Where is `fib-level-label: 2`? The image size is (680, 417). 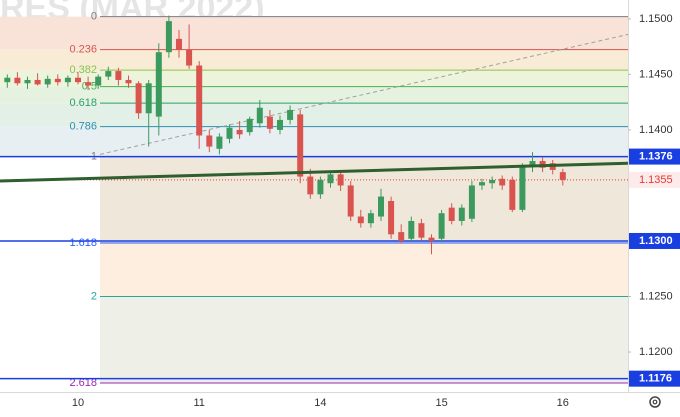
fib-level-label: 2 is located at coordinates (94, 296).